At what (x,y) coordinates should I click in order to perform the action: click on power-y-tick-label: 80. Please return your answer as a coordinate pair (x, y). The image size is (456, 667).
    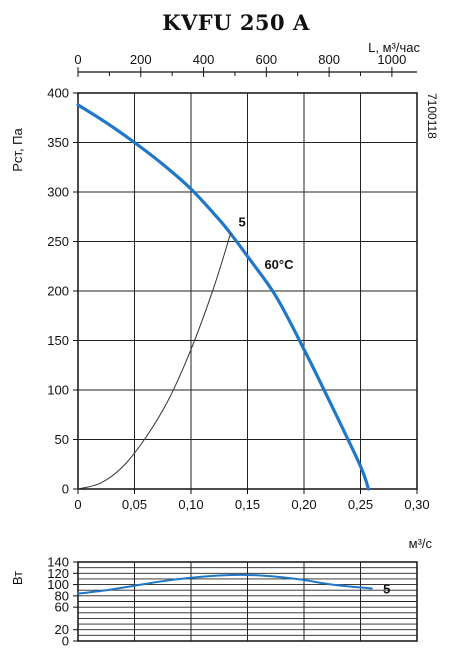
    Looking at the image, I should click on (62, 595).